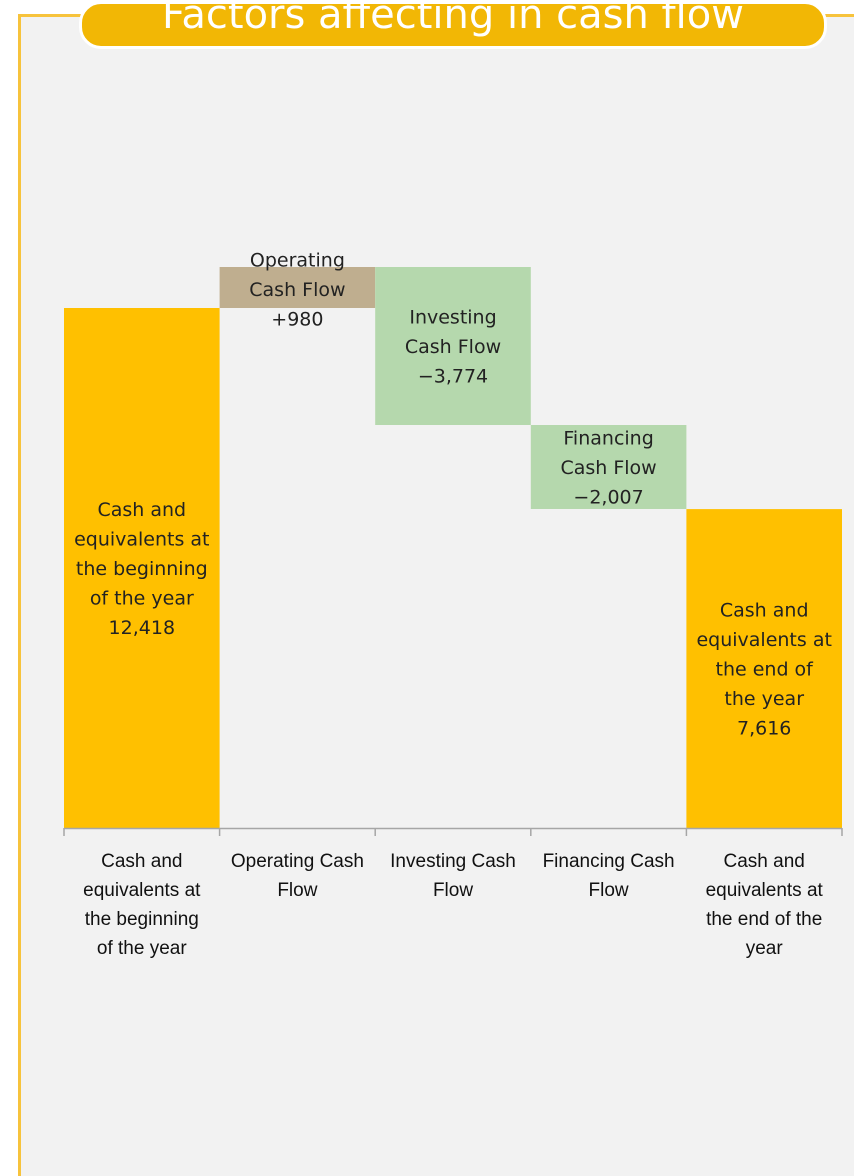  Describe the element at coordinates (453, 377) in the screenshot. I see `bar-label-line: −3,774` at that location.